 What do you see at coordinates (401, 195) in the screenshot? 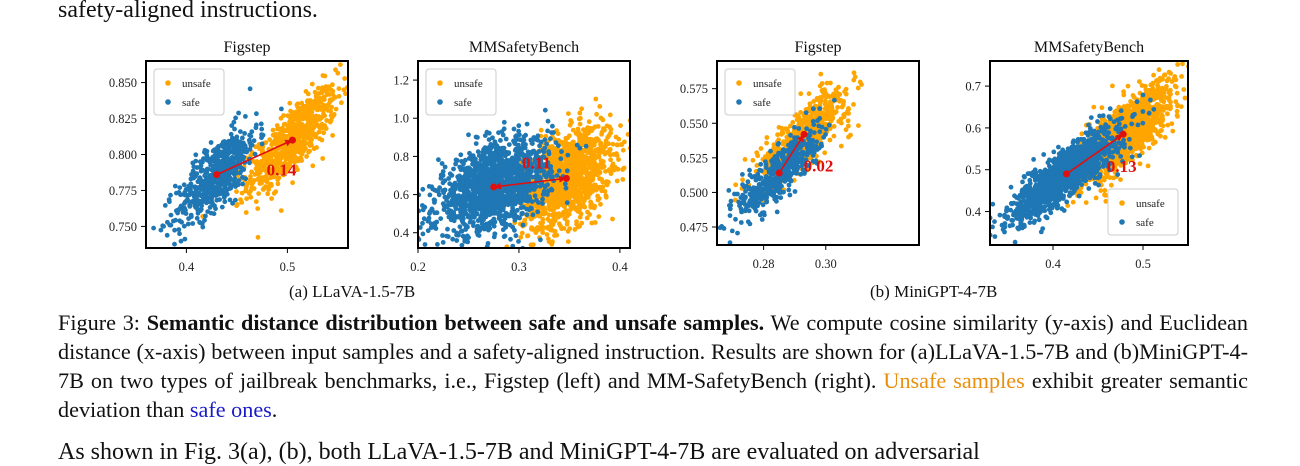
I see `y-tick-label: 0.6` at bounding box center [401, 195].